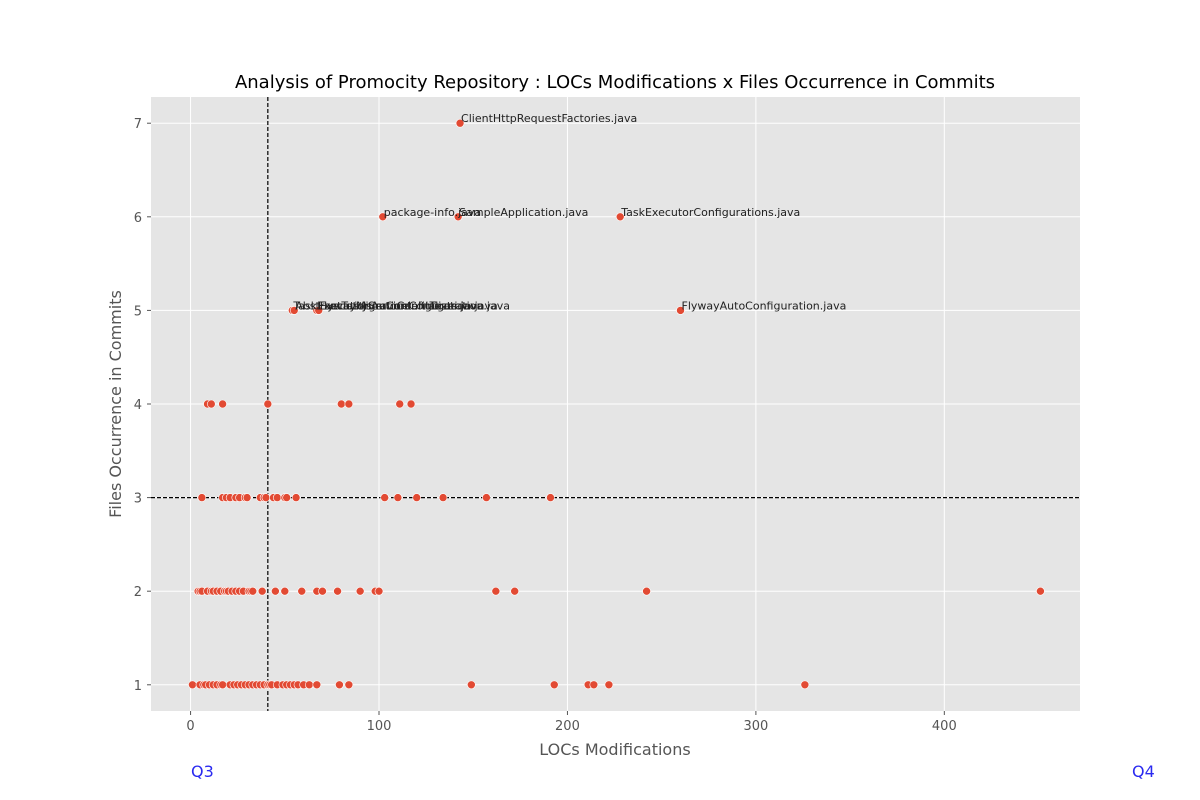 This screenshot has width=1200, height=800. I want to click on point-label: ExecutorServiceConfiguration.java, so click(415, 305).